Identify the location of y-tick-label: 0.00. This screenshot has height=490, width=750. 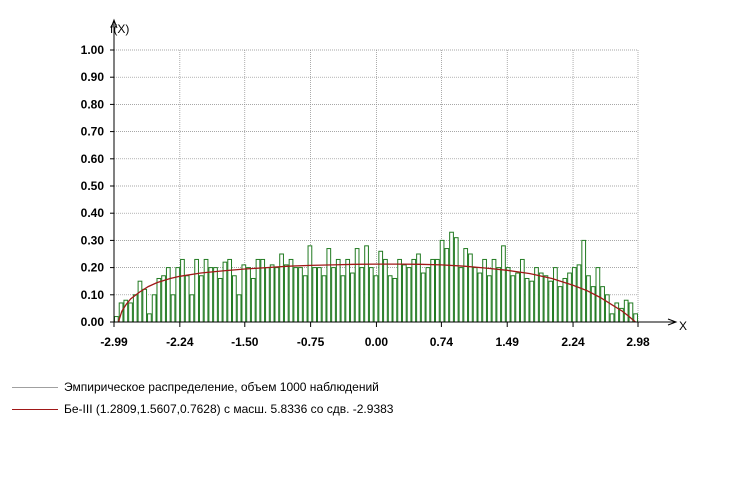
(93, 322).